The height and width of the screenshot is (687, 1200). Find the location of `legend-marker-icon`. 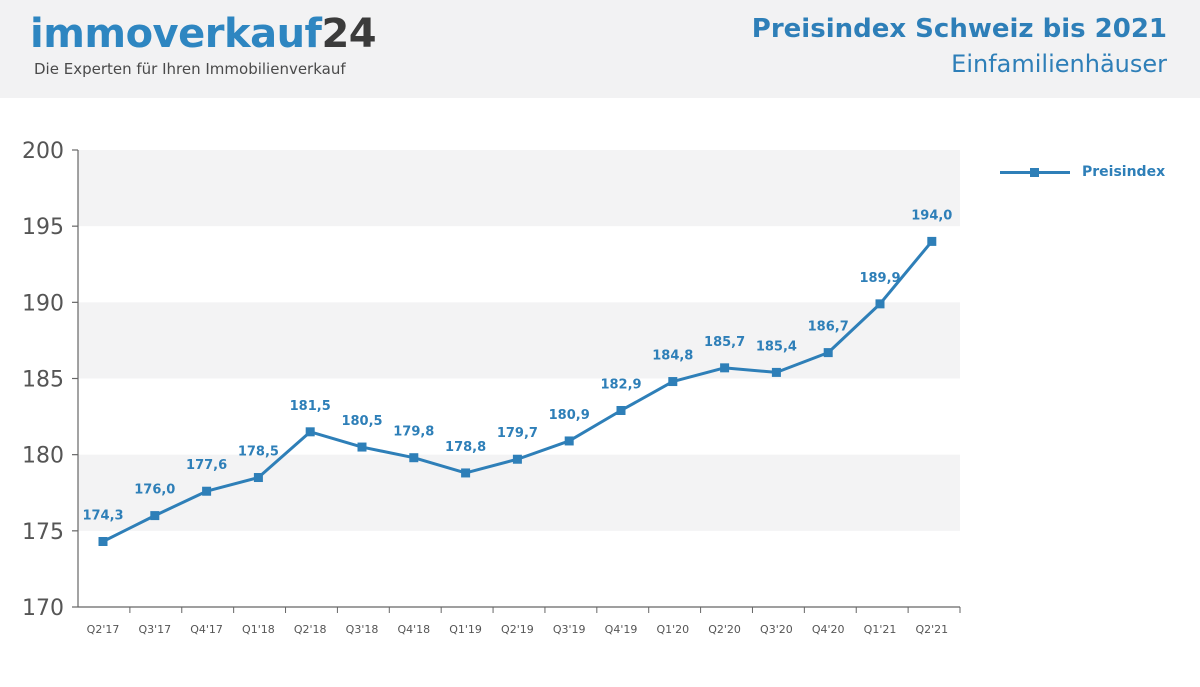

legend-marker-icon is located at coordinates (1034, 172).